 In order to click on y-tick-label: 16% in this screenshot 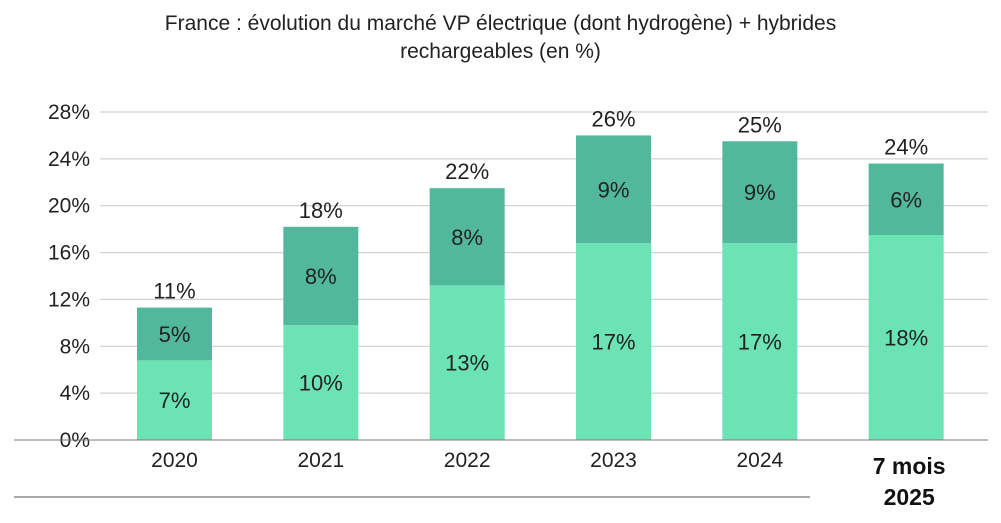, I will do `click(69, 253)`.